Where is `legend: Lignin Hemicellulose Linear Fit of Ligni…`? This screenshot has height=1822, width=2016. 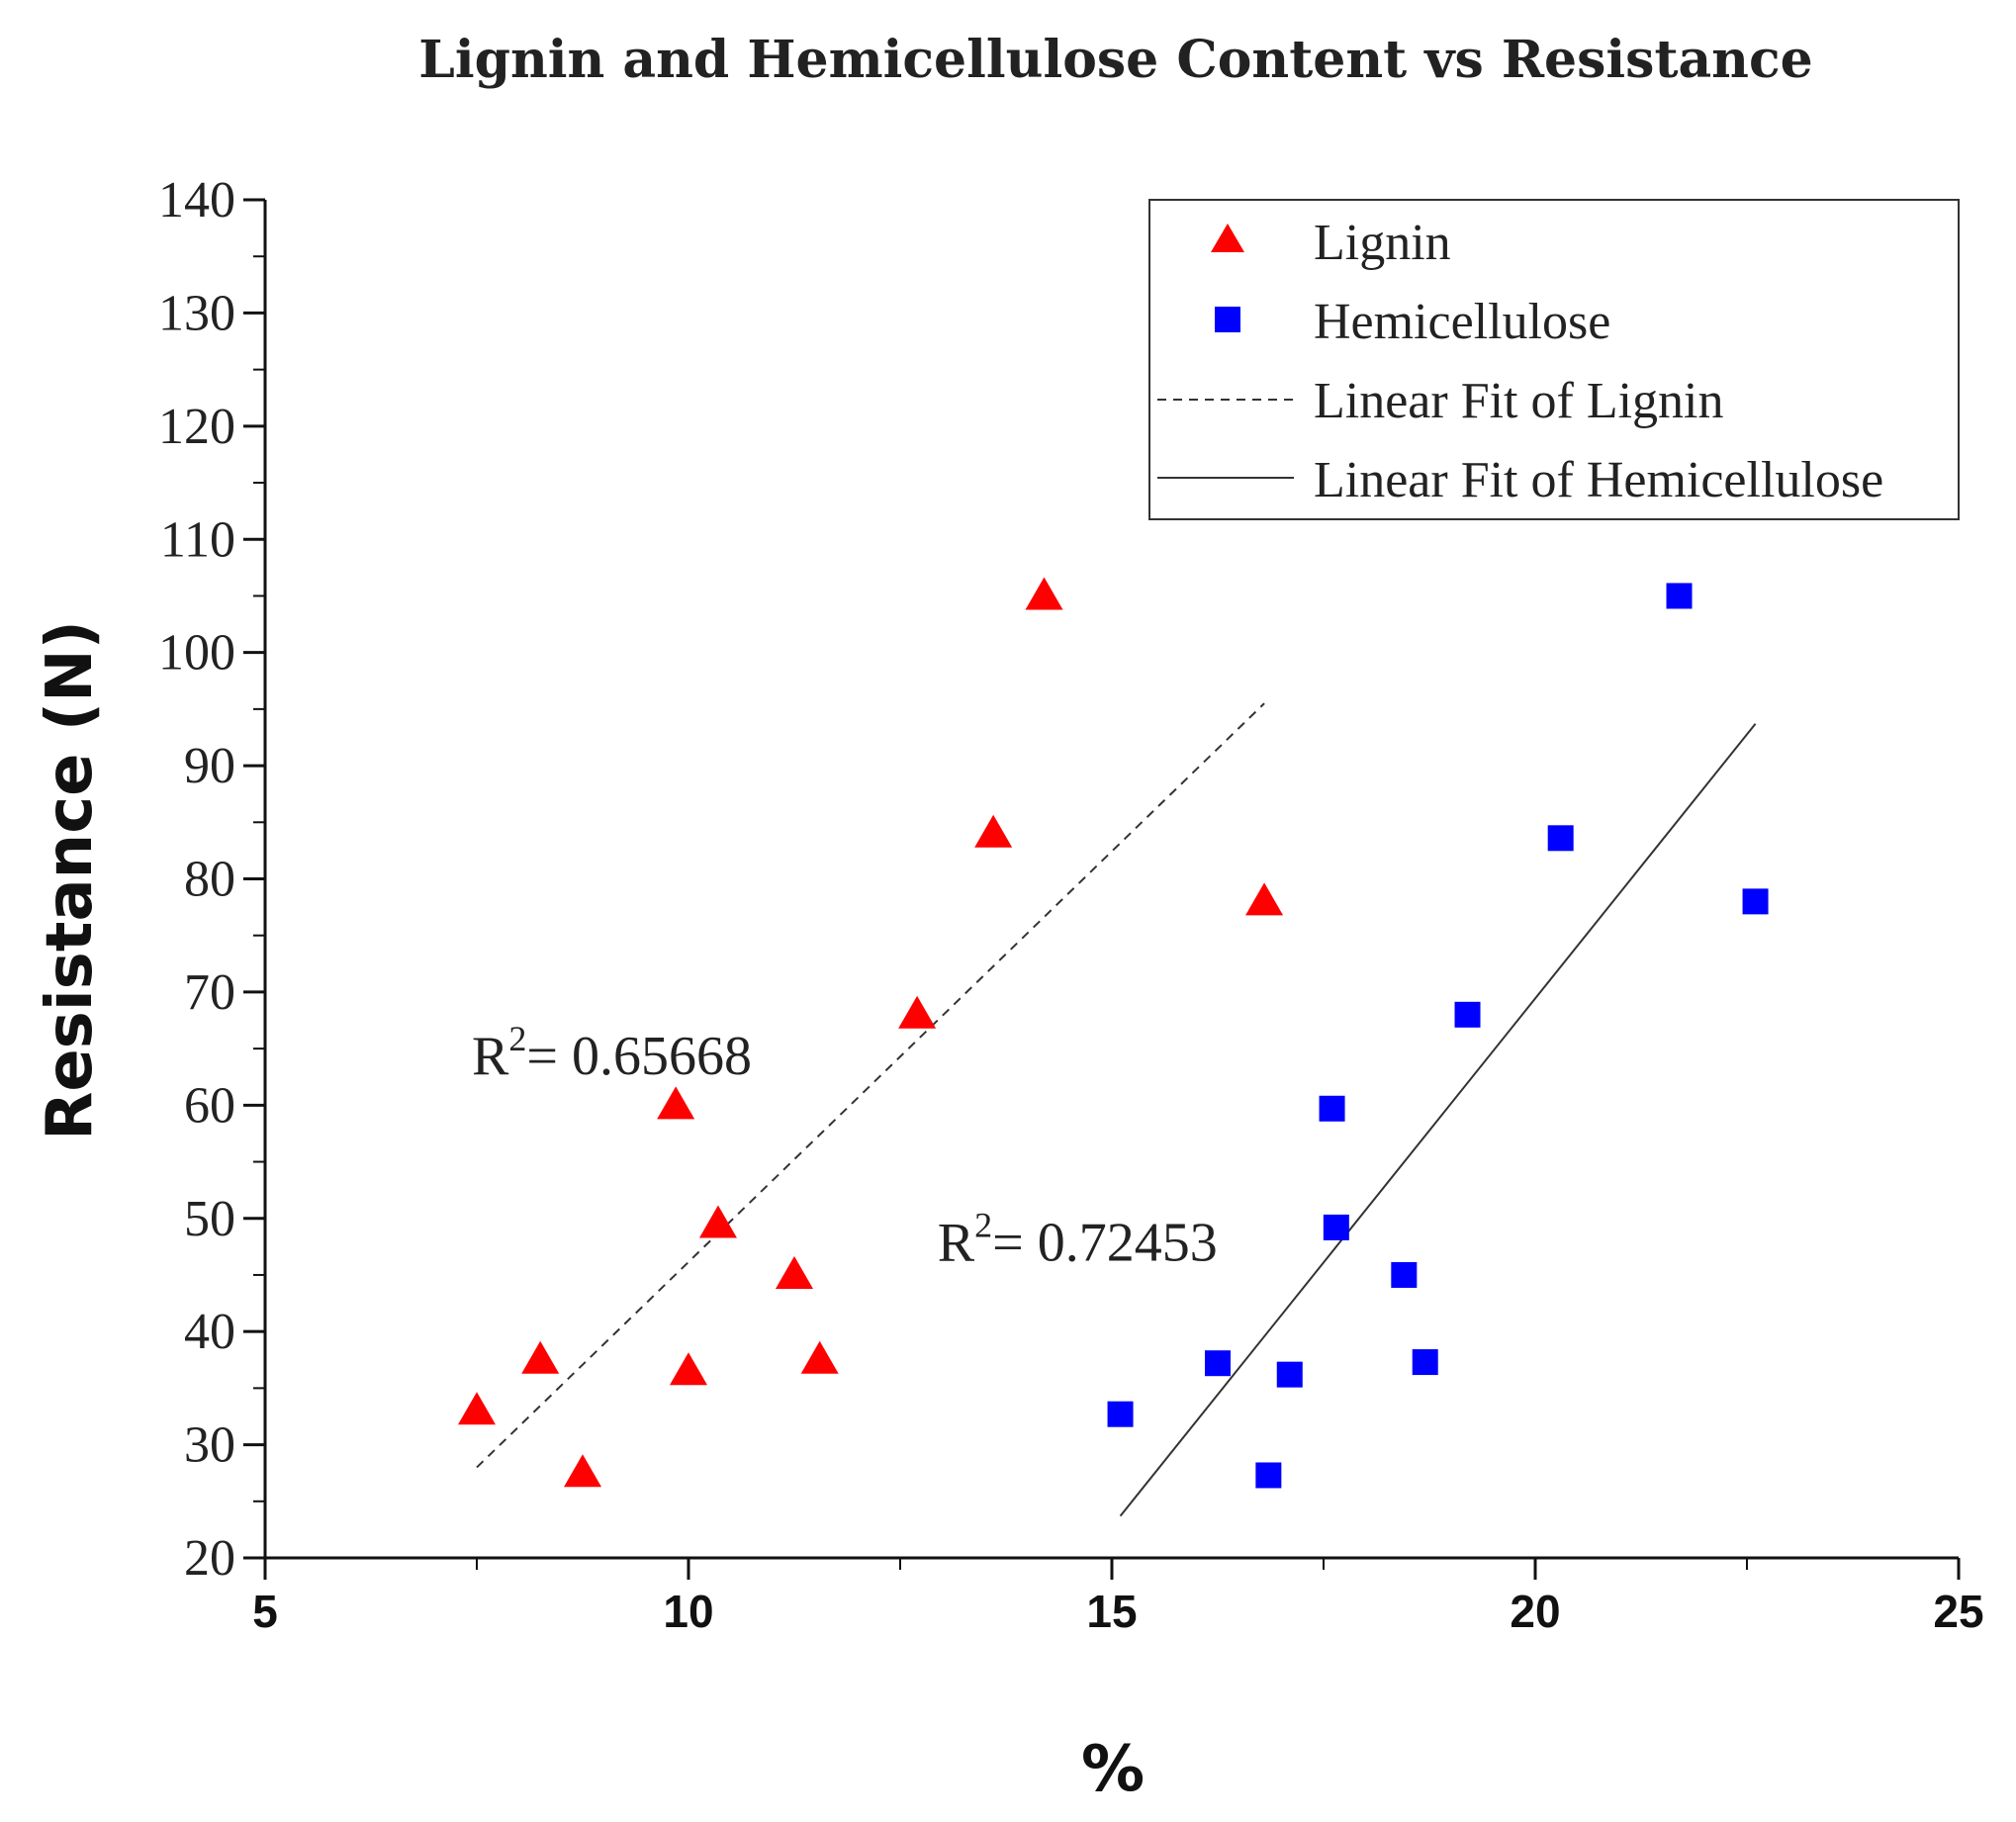 legend: Lignin Hemicellulose Linear Fit of Ligni… is located at coordinates (1554, 359).